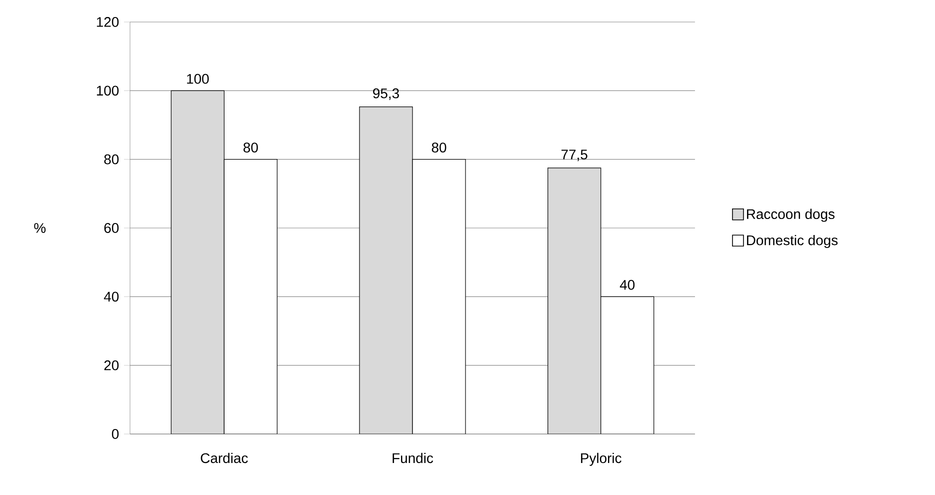 The height and width of the screenshot is (495, 935). I want to click on data-label: 40, so click(627, 285).